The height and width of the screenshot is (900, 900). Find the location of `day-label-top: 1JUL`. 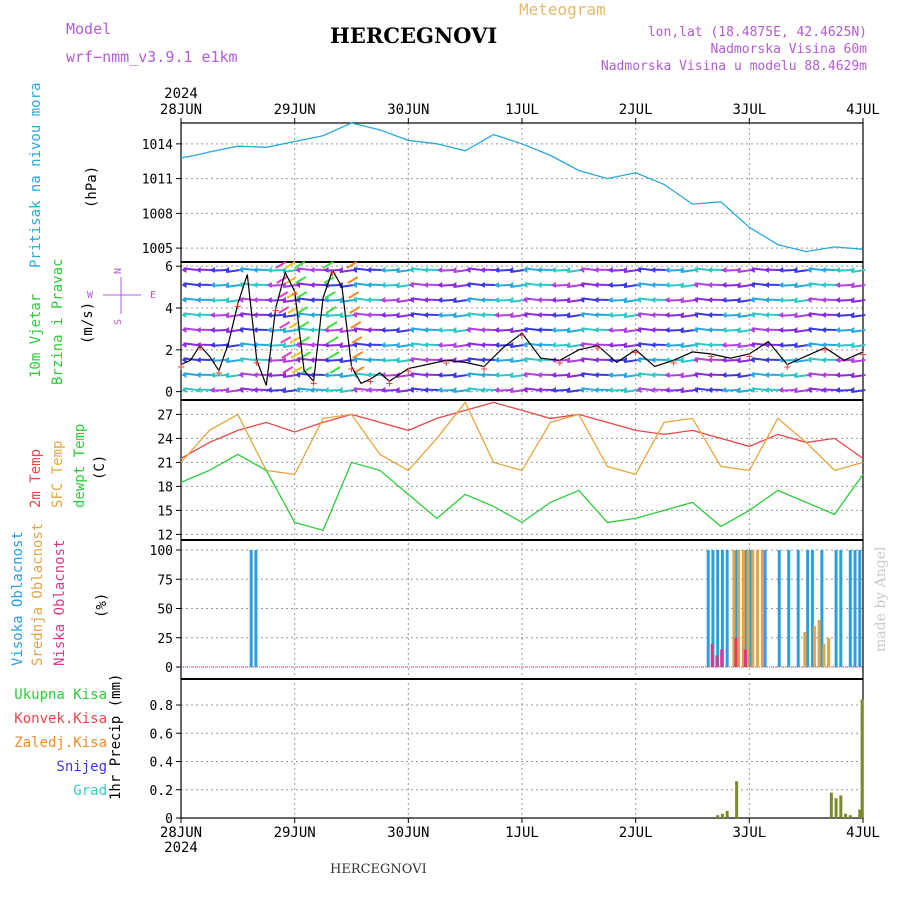

day-label-top: 1JUL is located at coordinates (522, 110).